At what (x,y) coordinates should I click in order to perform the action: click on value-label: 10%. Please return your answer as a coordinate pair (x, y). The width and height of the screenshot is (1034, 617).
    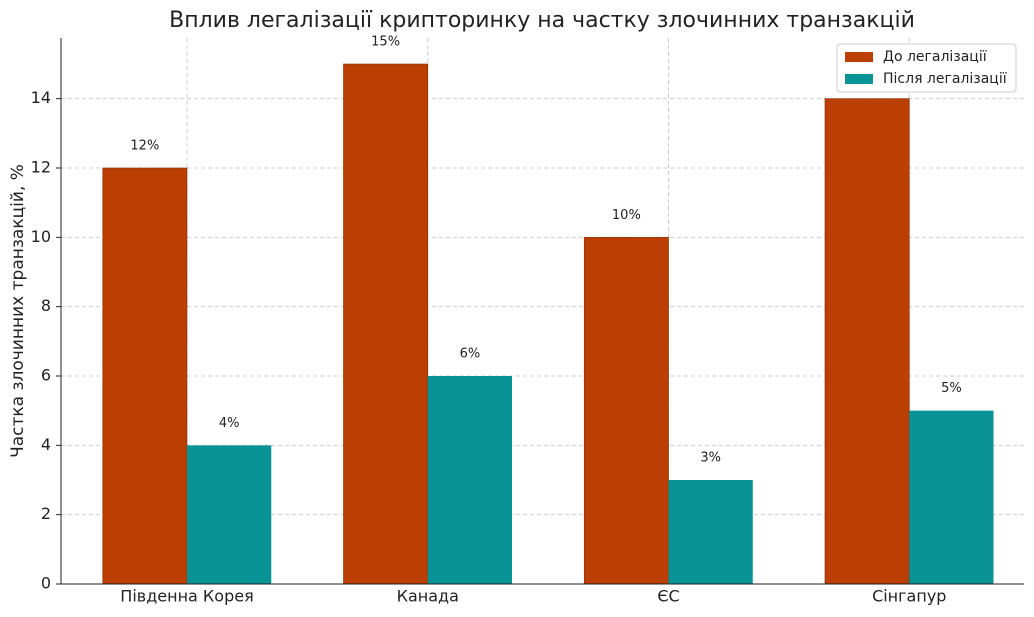
    Looking at the image, I should click on (626, 215).